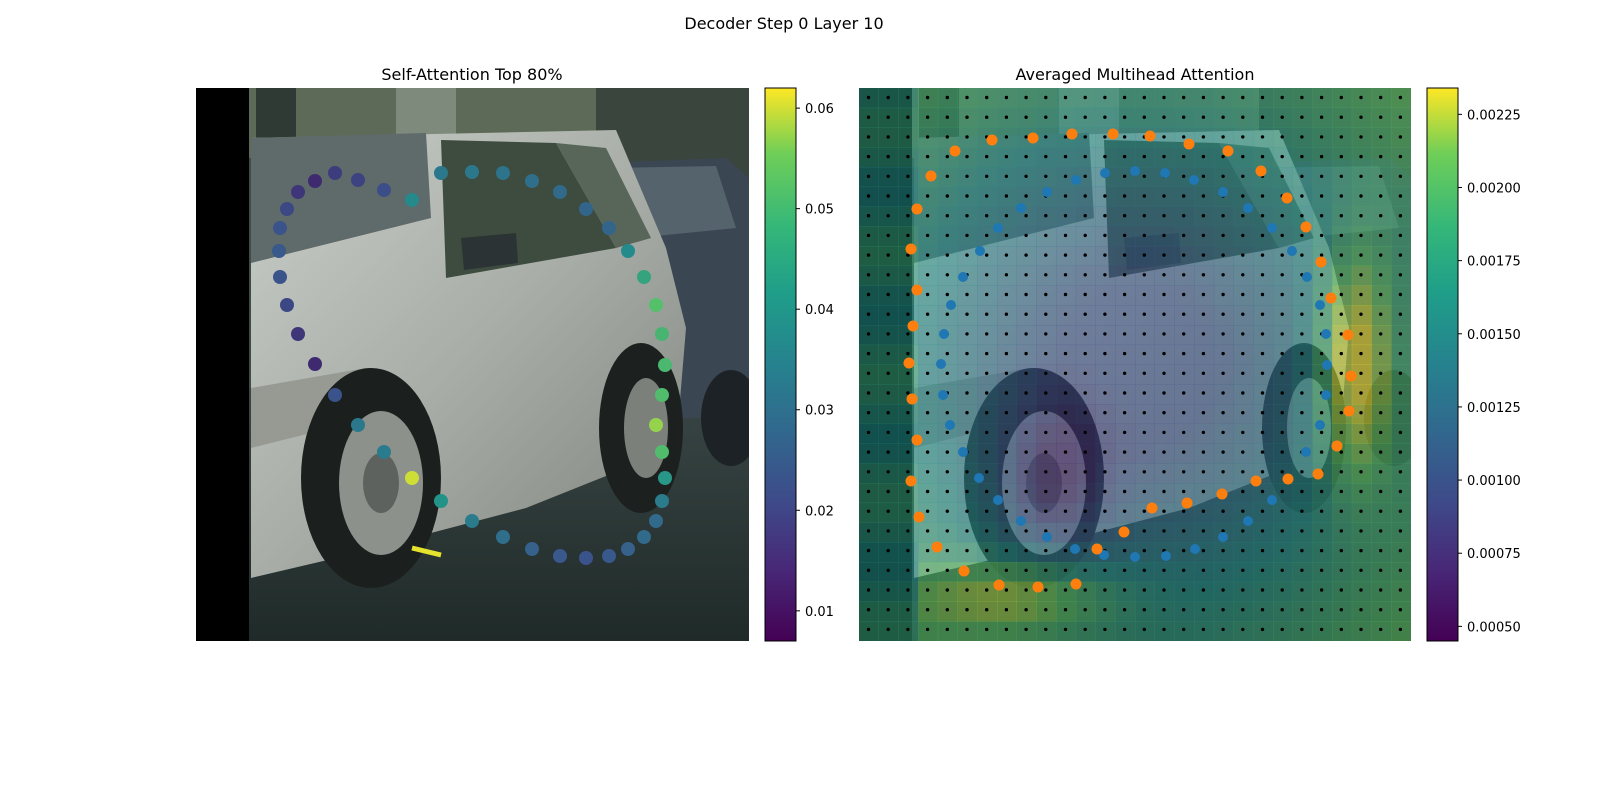  What do you see at coordinates (819, 411) in the screenshot?
I see `colorbar-tick-label: 0.03` at bounding box center [819, 411].